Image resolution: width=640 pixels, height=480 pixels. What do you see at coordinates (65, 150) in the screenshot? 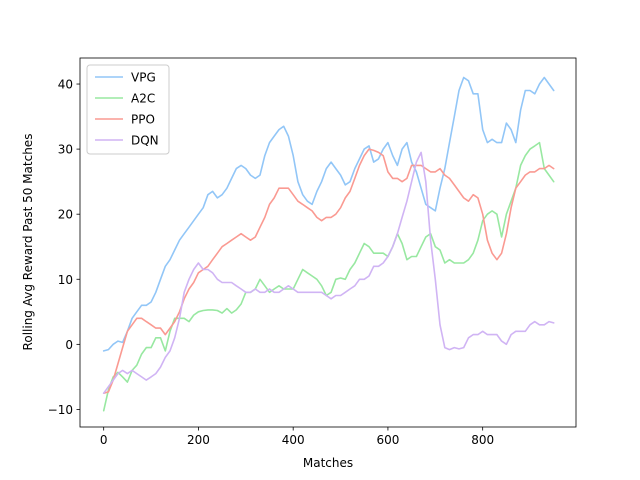
I see `y-tick-label: 30` at bounding box center [65, 150].